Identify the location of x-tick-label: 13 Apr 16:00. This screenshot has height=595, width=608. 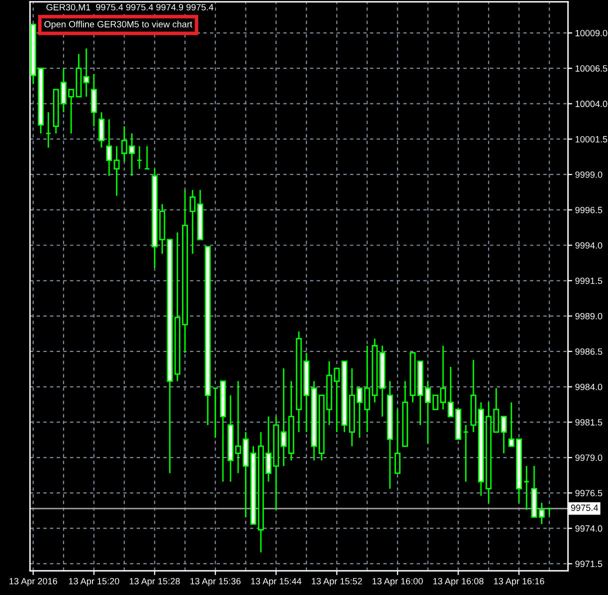
(397, 582).